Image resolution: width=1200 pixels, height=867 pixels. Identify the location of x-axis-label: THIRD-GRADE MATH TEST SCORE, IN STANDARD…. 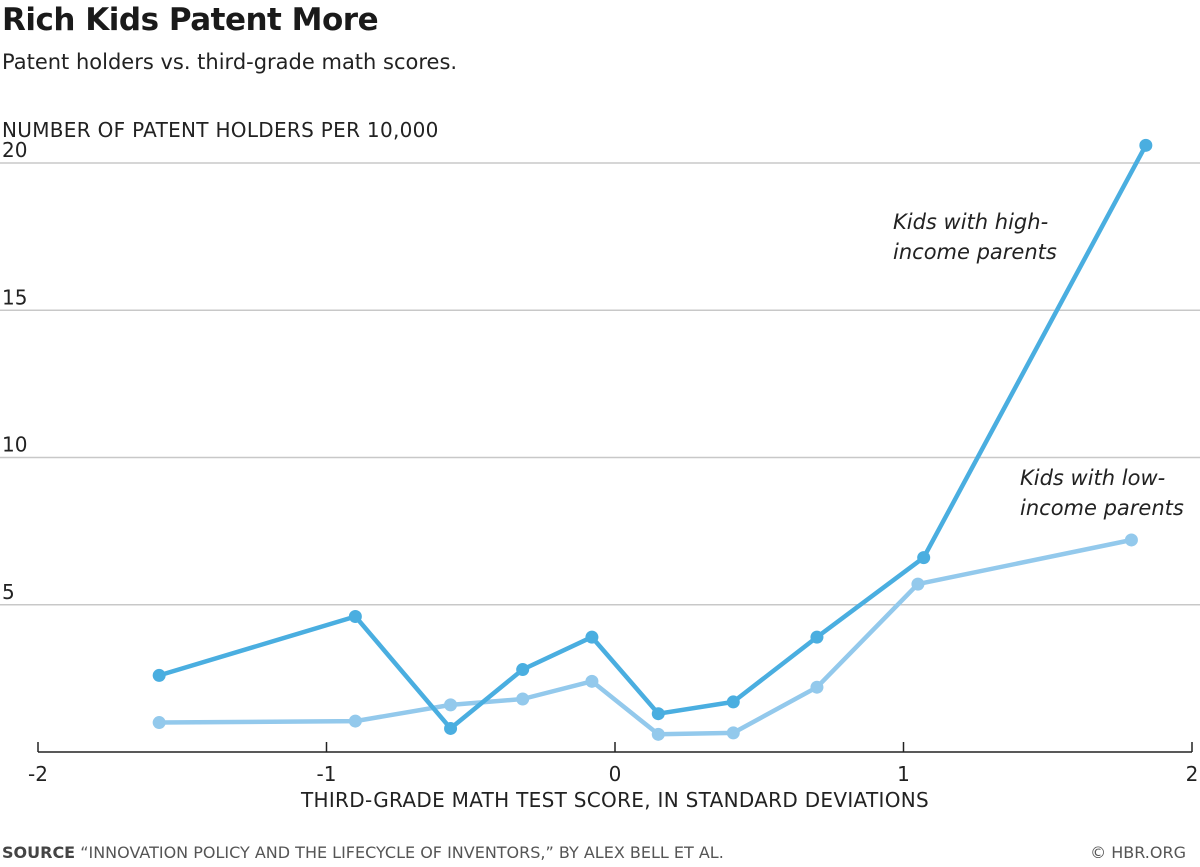
(615, 800).